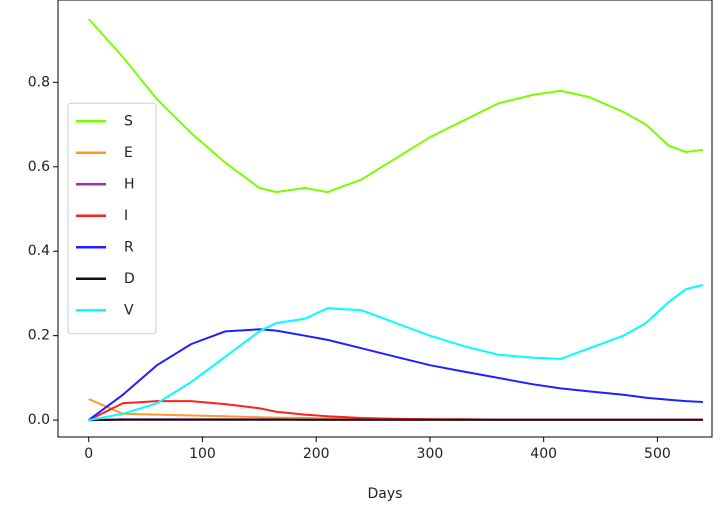 The height and width of the screenshot is (514, 728). I want to click on y-tick-label: 0.8, so click(39, 82).